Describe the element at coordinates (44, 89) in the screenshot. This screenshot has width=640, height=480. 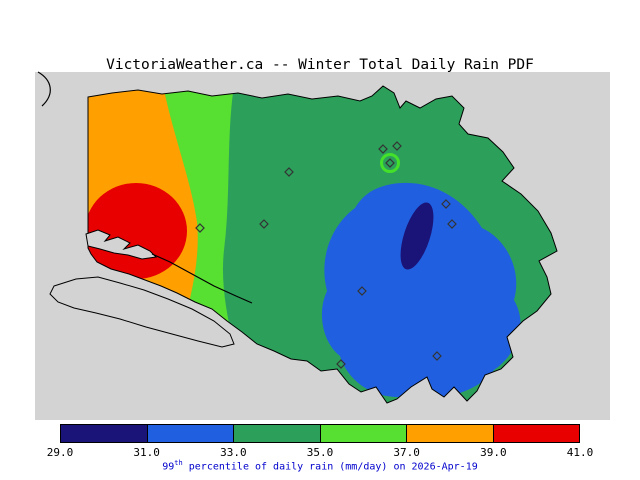
I see `topleft-coast-fragment` at that location.